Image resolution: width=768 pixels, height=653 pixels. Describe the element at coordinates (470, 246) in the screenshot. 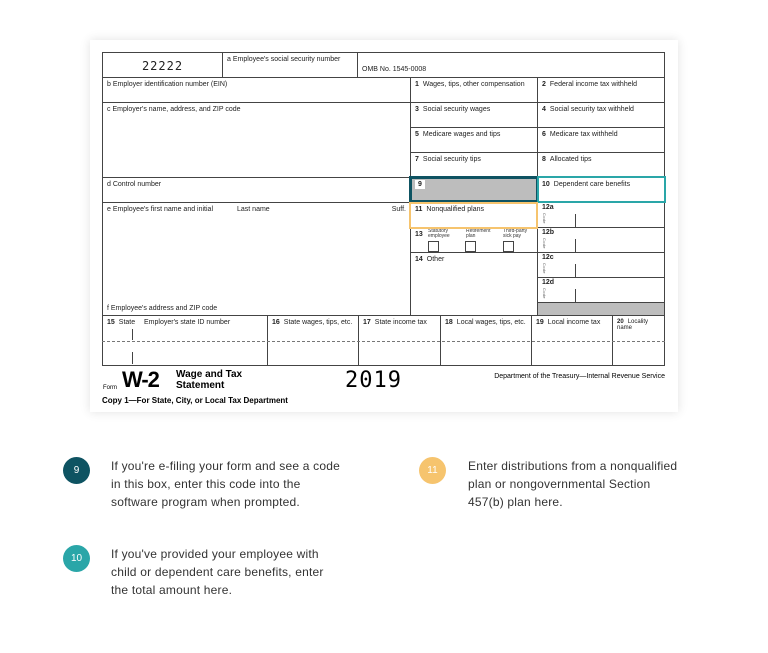

I see `retirement-plan-checkbox` at that location.